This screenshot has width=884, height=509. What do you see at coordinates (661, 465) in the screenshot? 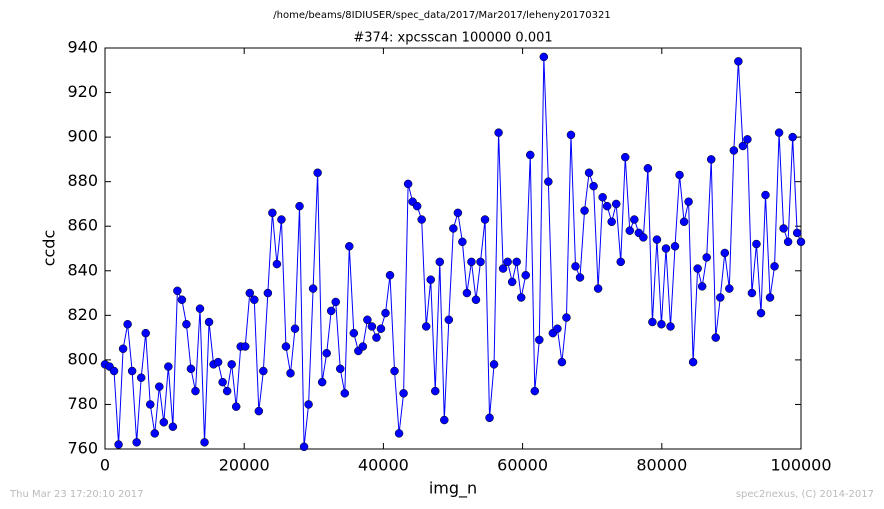
I see `x-tick-label: 80000` at bounding box center [661, 465].